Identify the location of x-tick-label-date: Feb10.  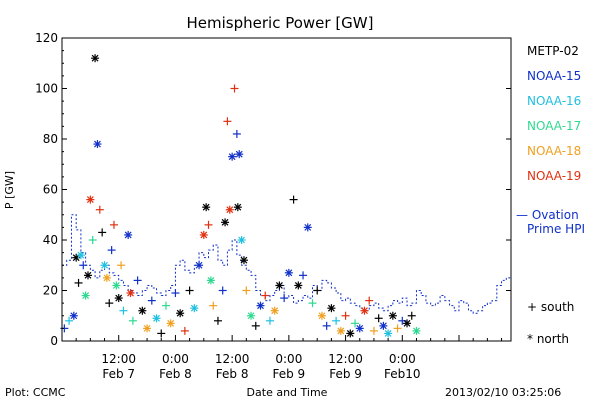
(402, 374).